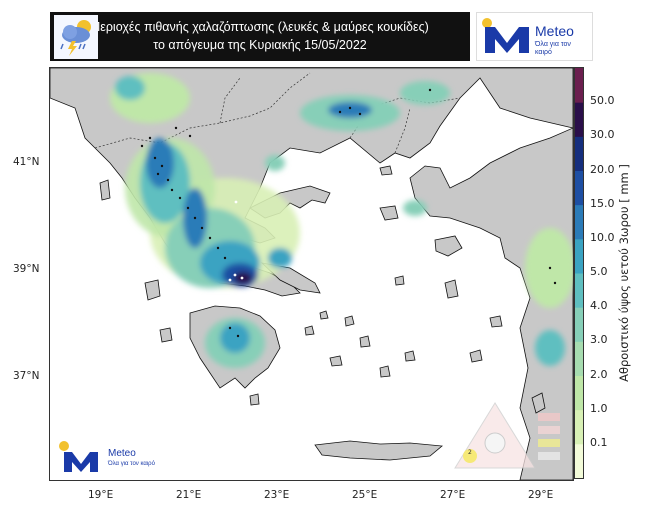 This screenshot has height=516, width=650. I want to click on thasos, so click(386, 170).